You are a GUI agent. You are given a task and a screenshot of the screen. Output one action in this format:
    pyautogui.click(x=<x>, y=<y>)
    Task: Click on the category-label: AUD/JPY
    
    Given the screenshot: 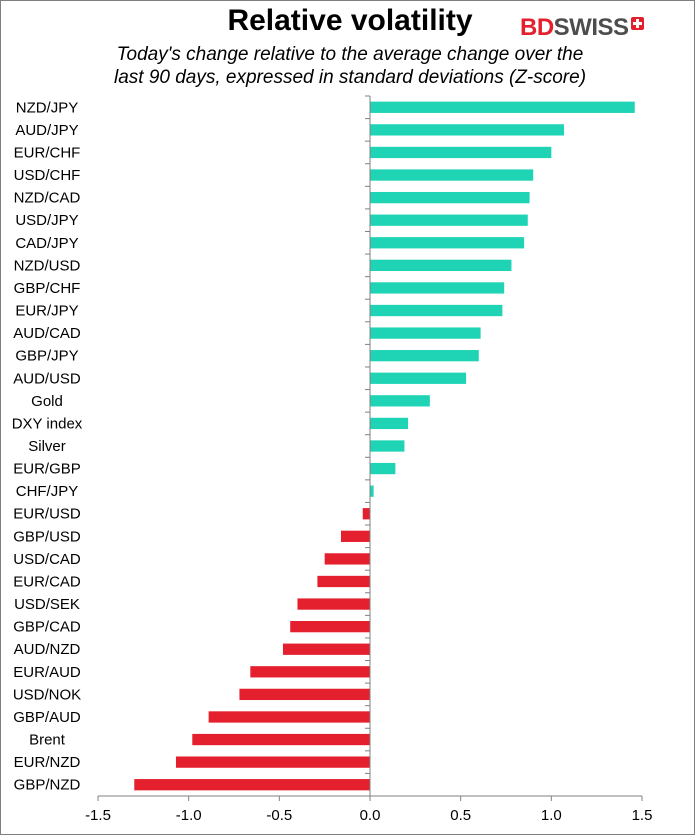 What is the action you would take?
    pyautogui.click(x=46, y=130)
    